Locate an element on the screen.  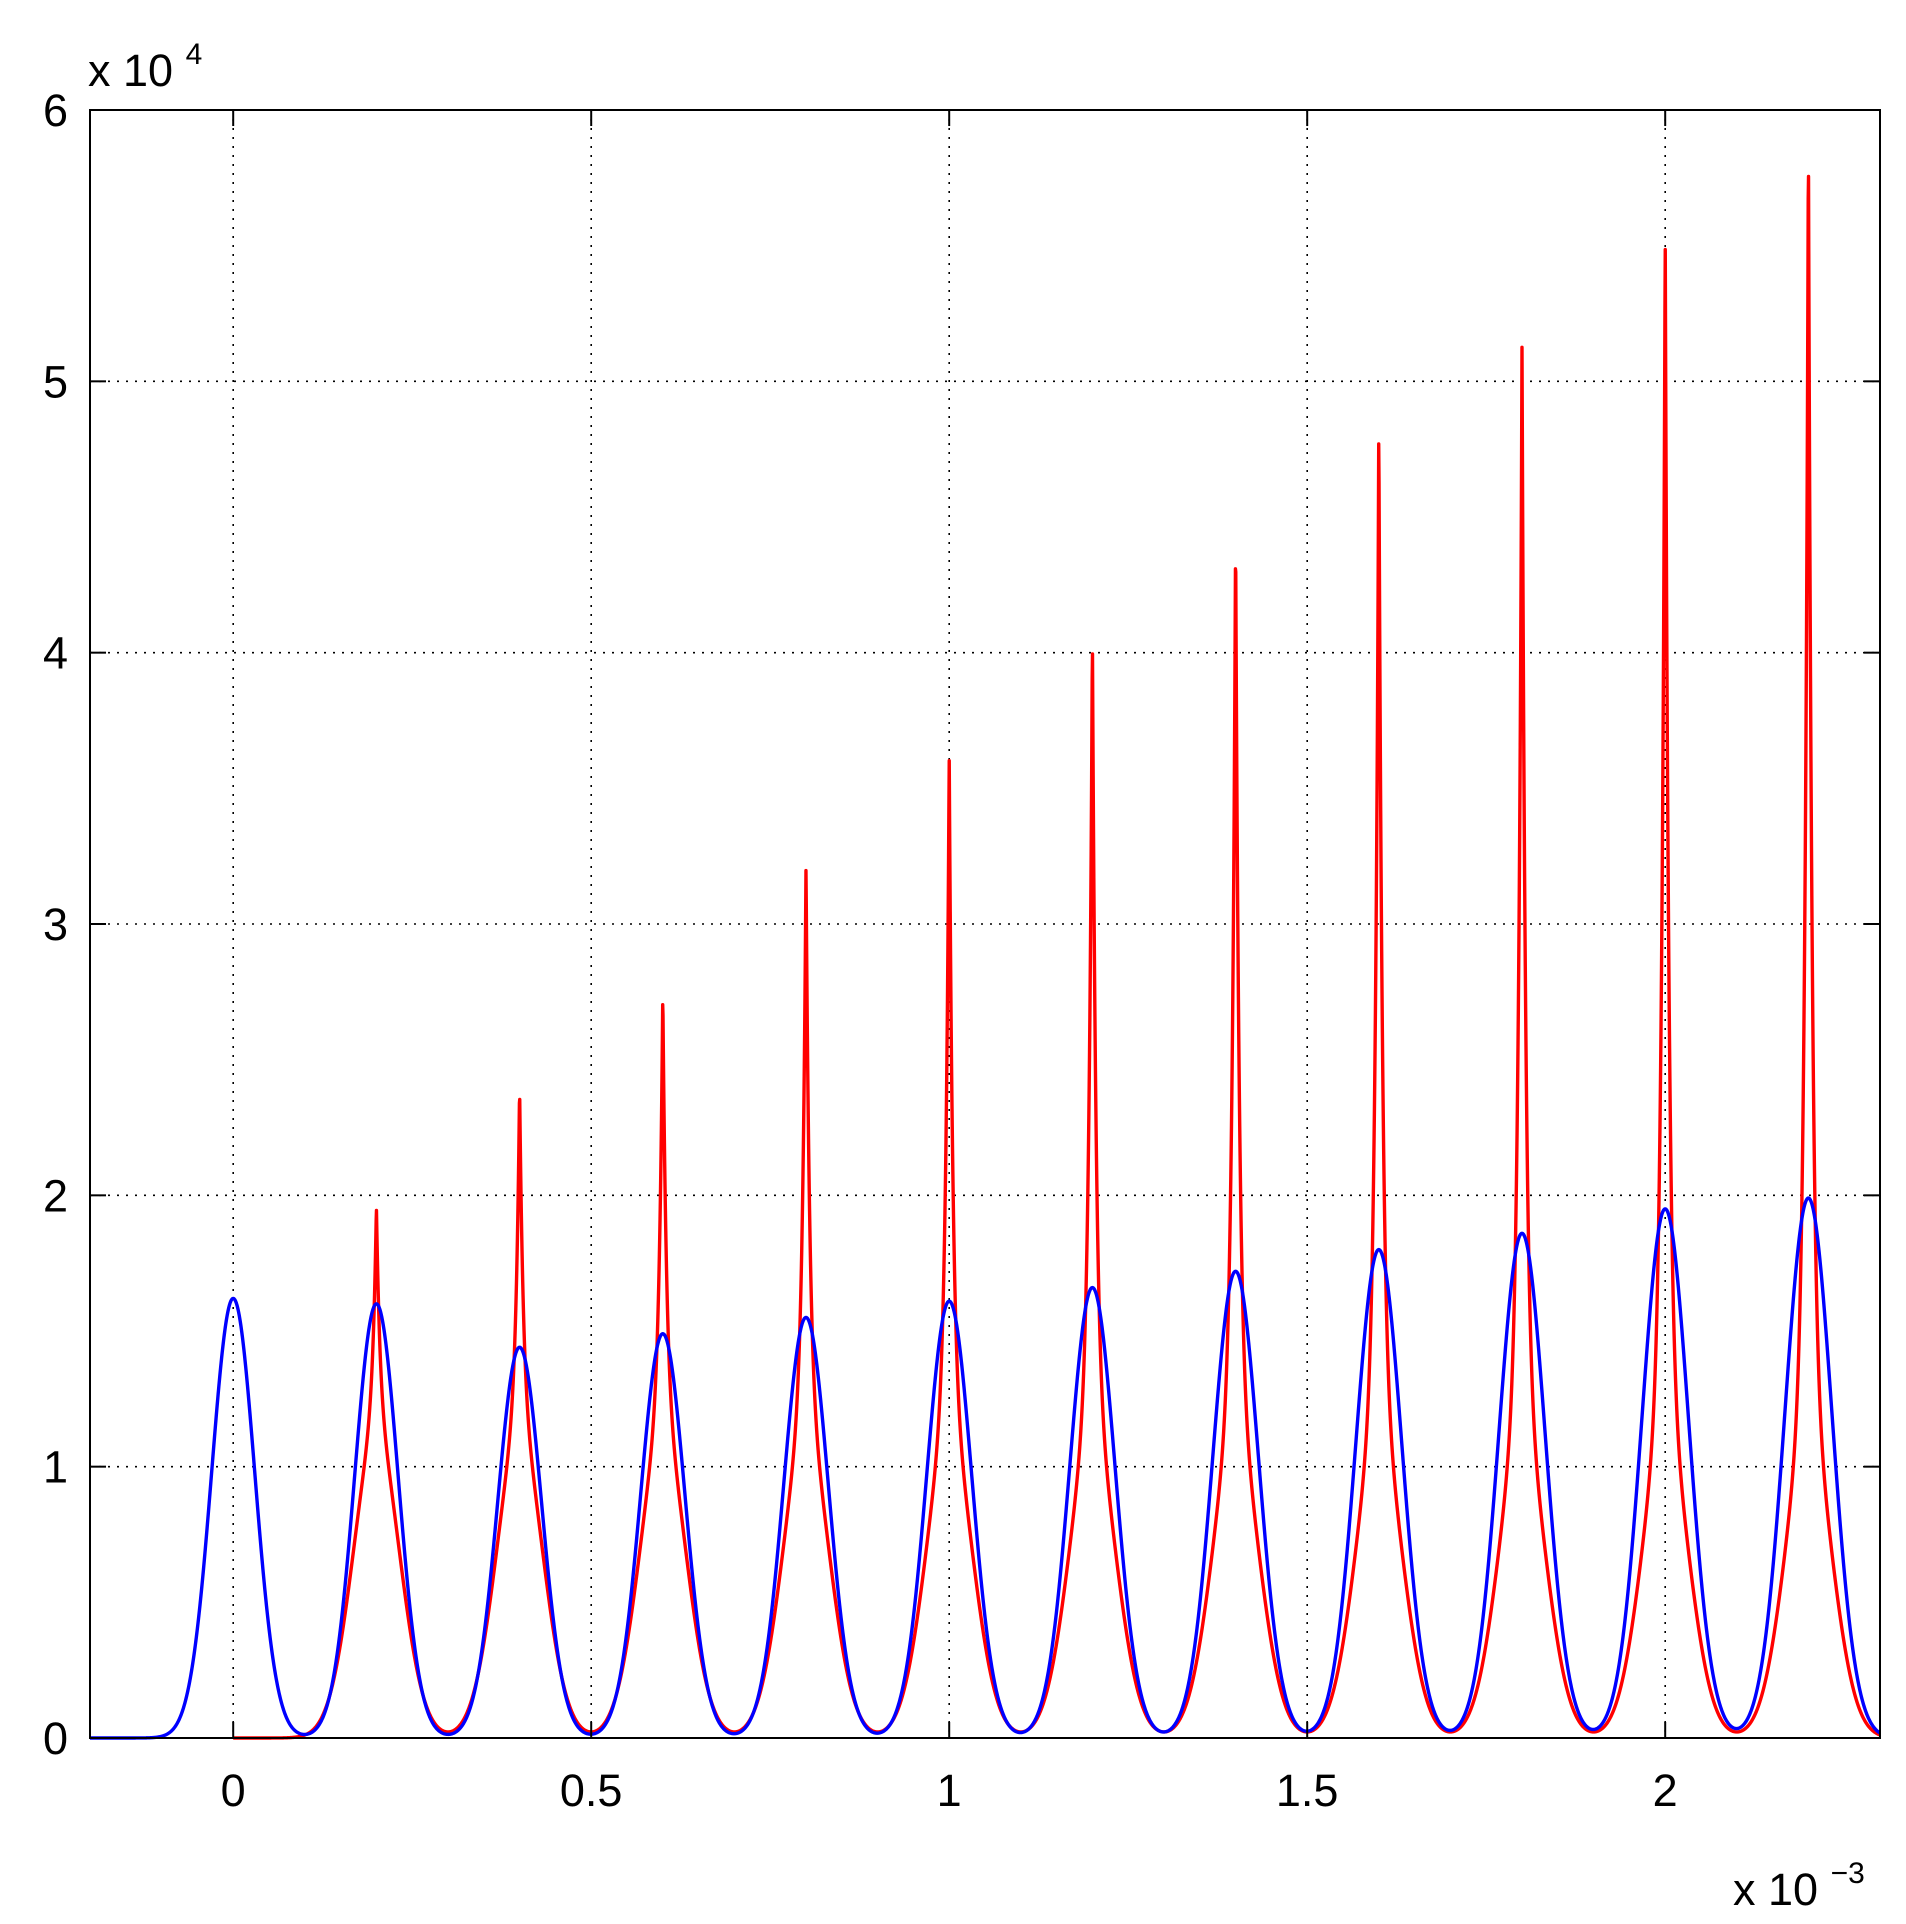
x-tick-label: 1.5 is located at coordinates (1307, 1790).